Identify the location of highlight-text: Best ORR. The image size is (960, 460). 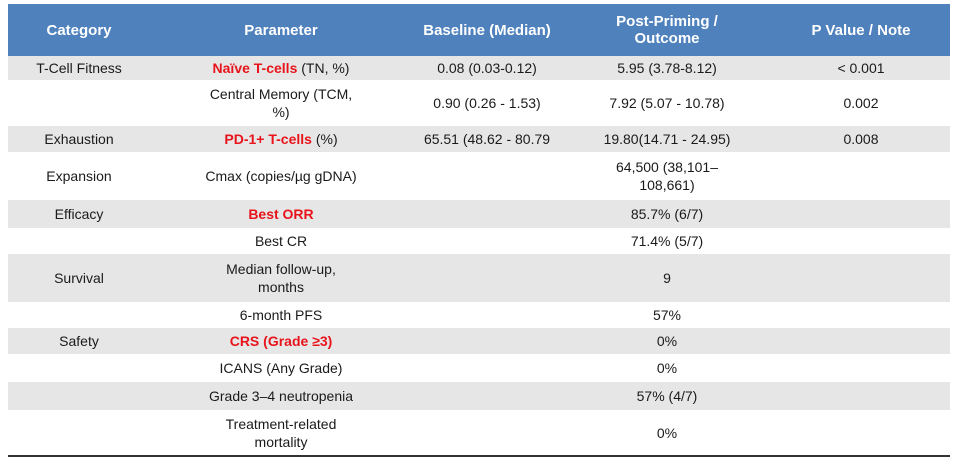
(281, 214).